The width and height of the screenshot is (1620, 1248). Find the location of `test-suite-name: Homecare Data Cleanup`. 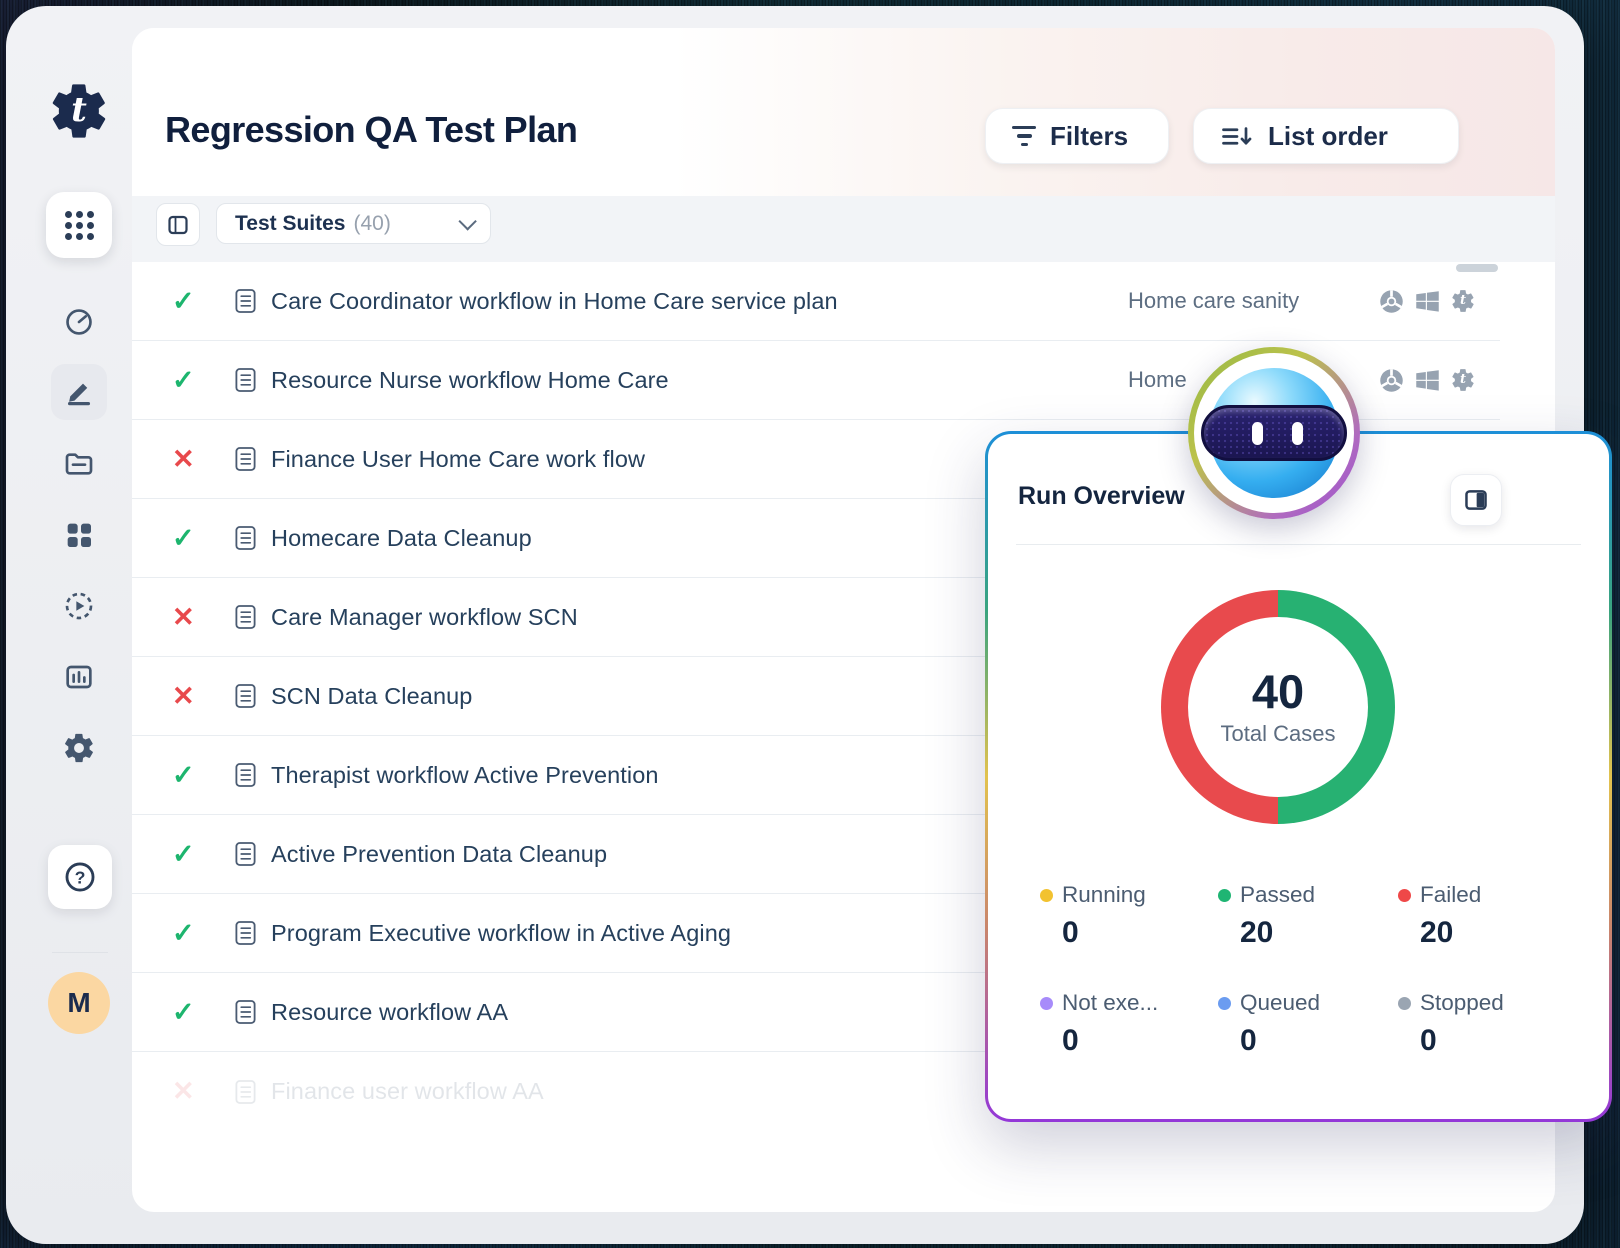

test-suite-name: Homecare Data Cleanup is located at coordinates (401, 537).